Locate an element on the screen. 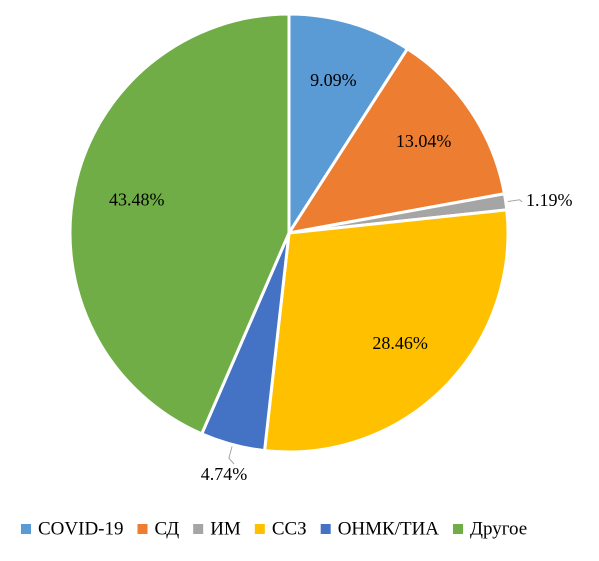 The height and width of the screenshot is (561, 599). legend: COVID-19 СД ИМ ССЗ ОНМК/ТИА Другое is located at coordinates (274, 528).